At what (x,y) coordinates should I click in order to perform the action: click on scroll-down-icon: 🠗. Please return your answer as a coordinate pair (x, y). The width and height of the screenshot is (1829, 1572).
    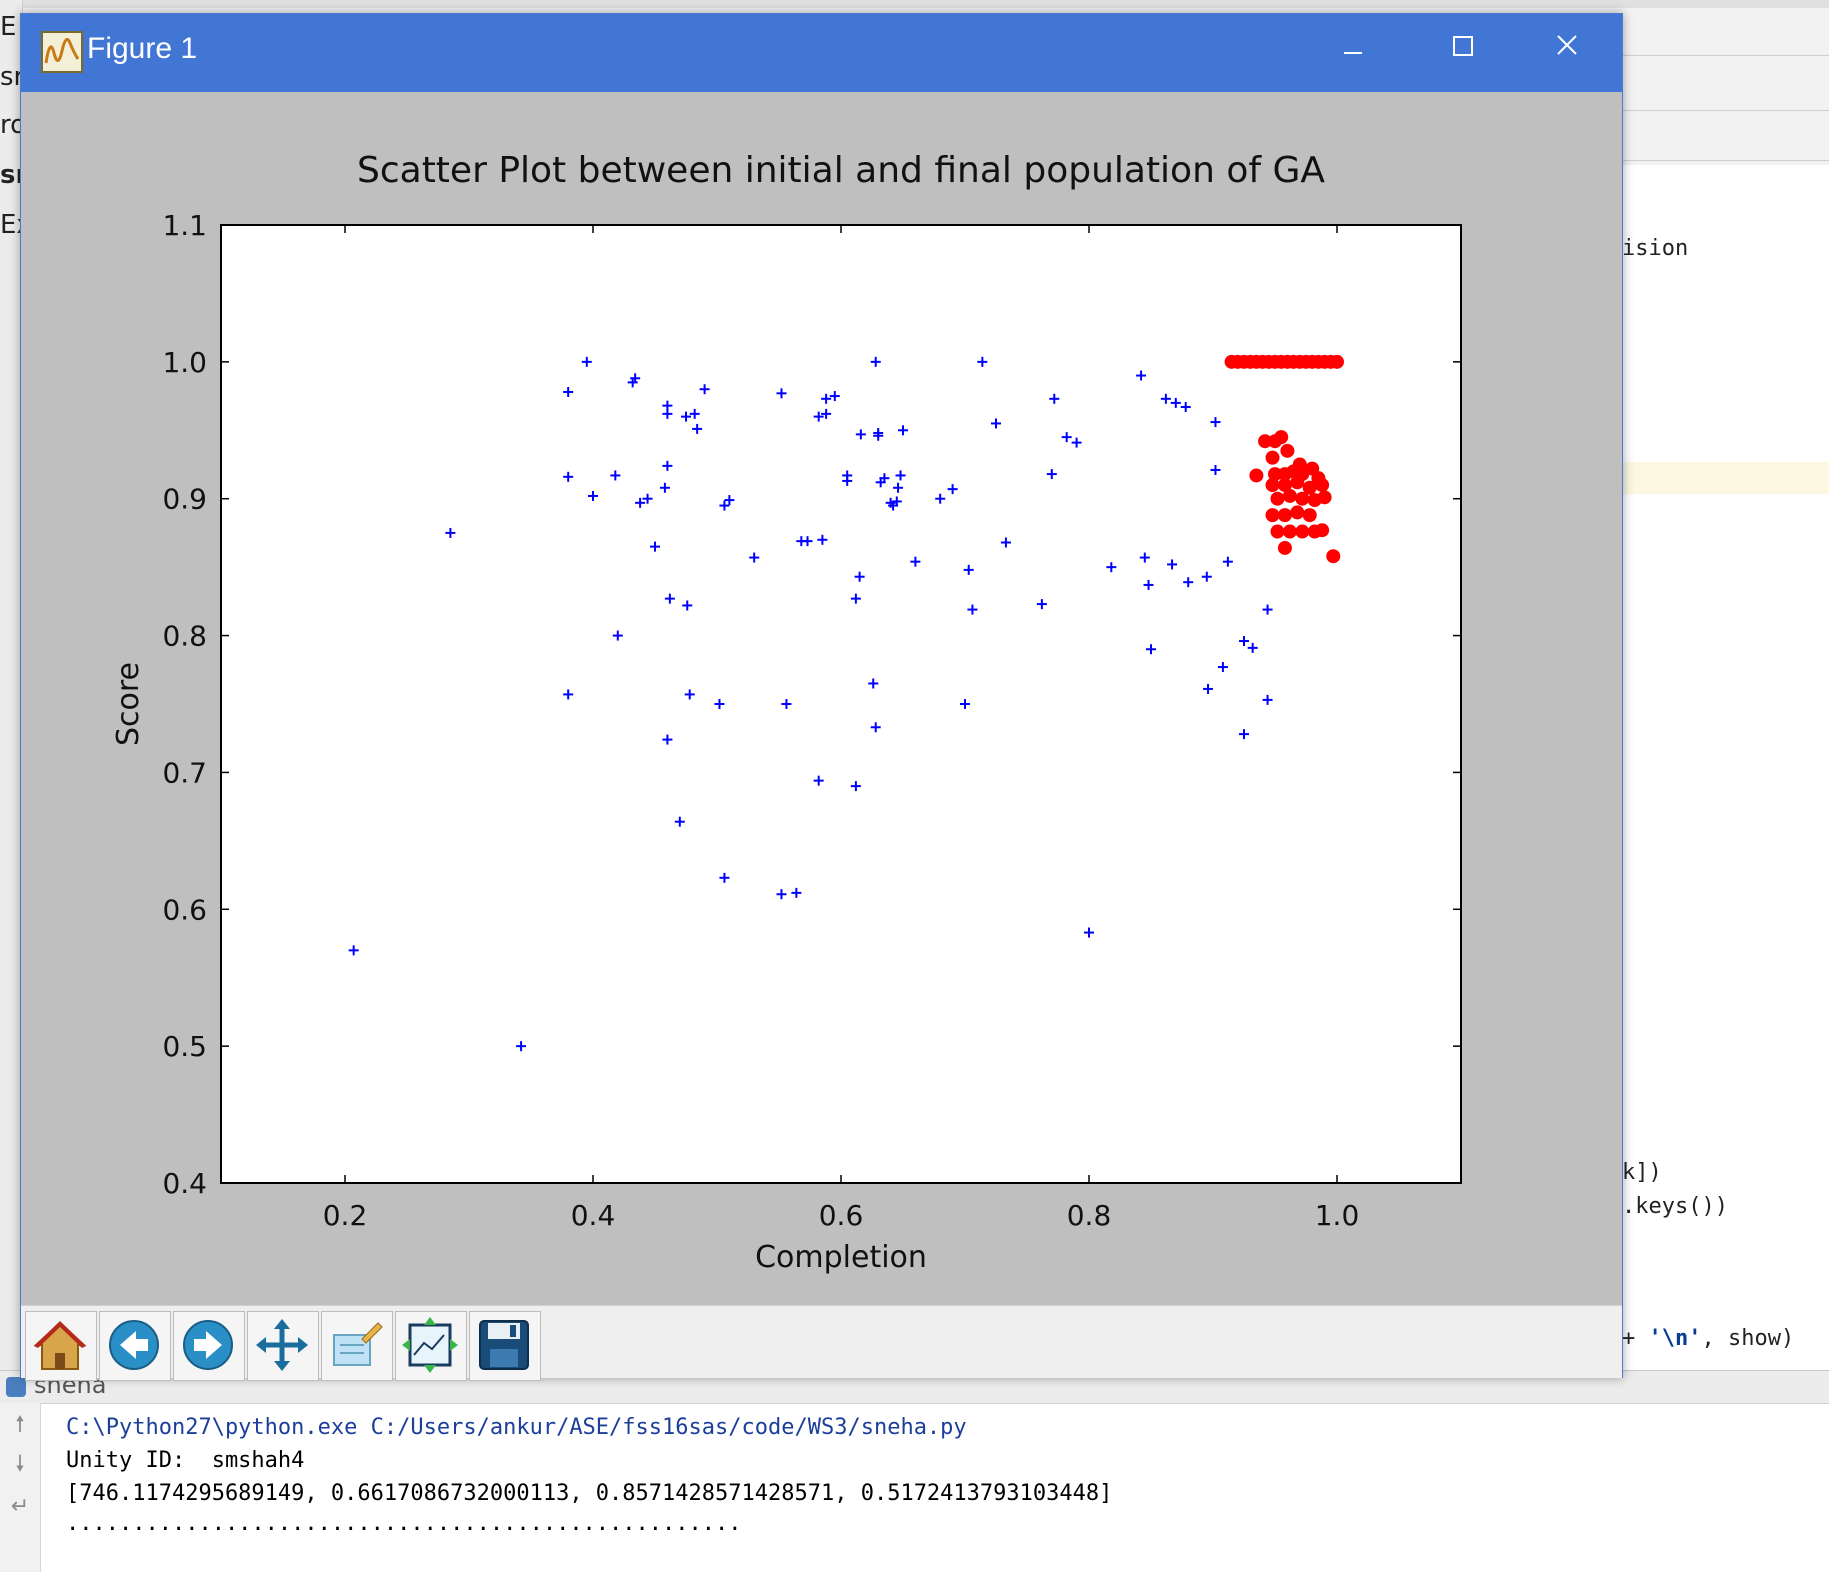
    Looking at the image, I should click on (20, 1464).